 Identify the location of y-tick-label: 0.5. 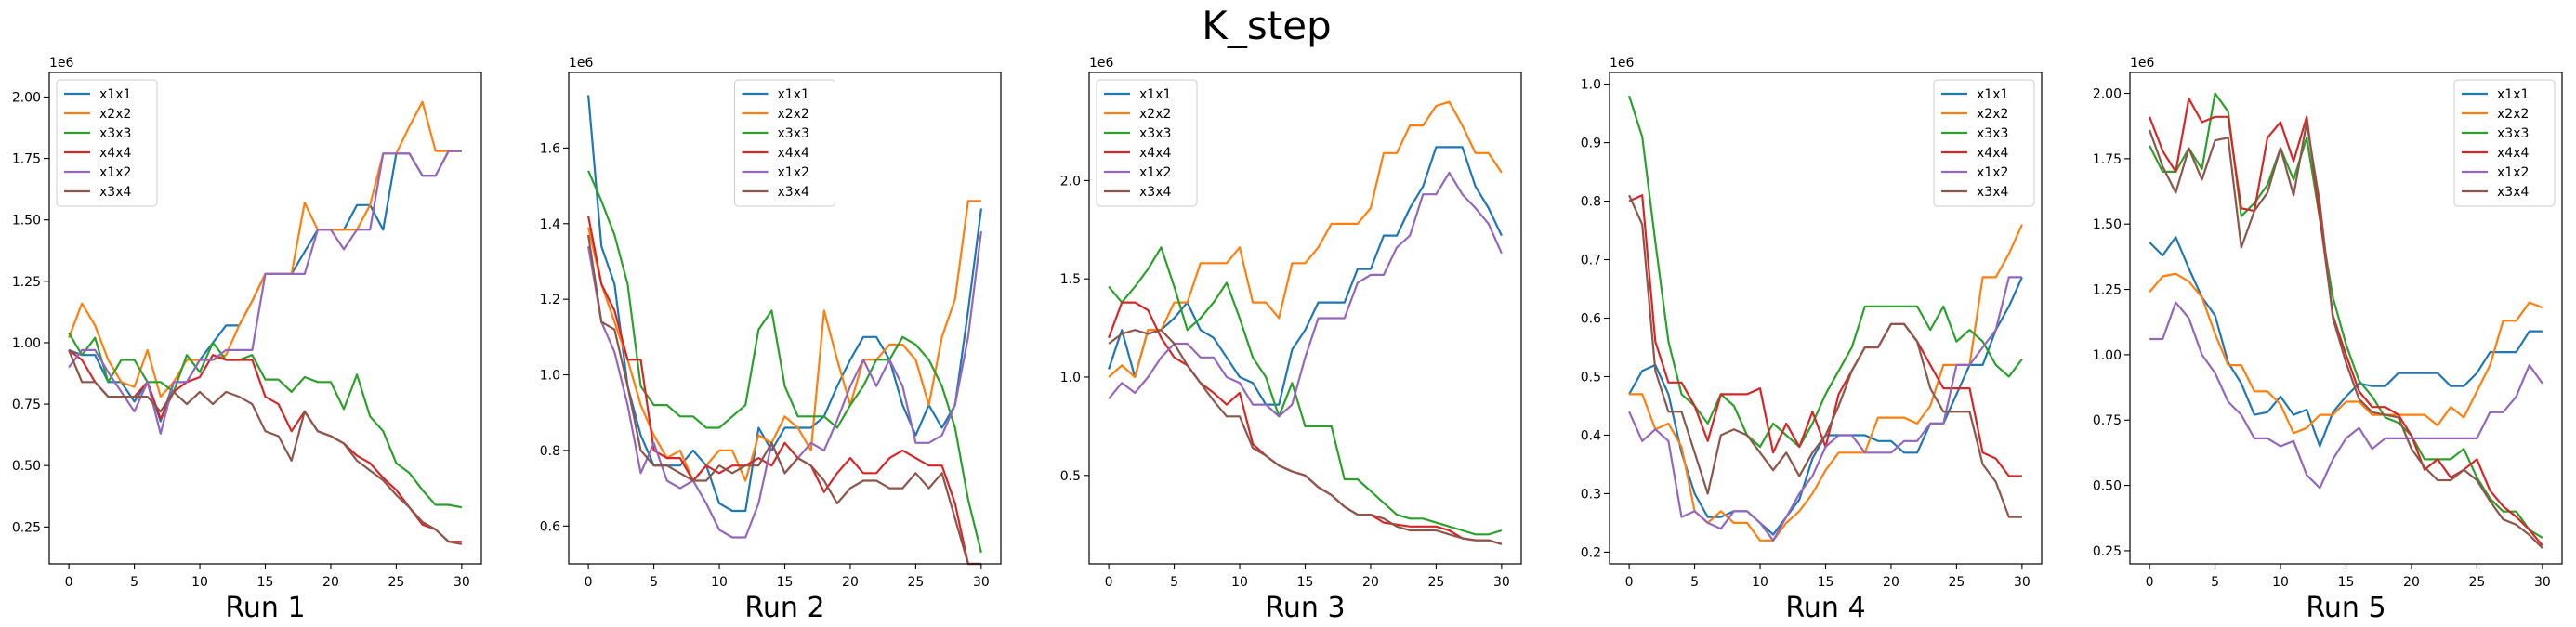
(1591, 377).